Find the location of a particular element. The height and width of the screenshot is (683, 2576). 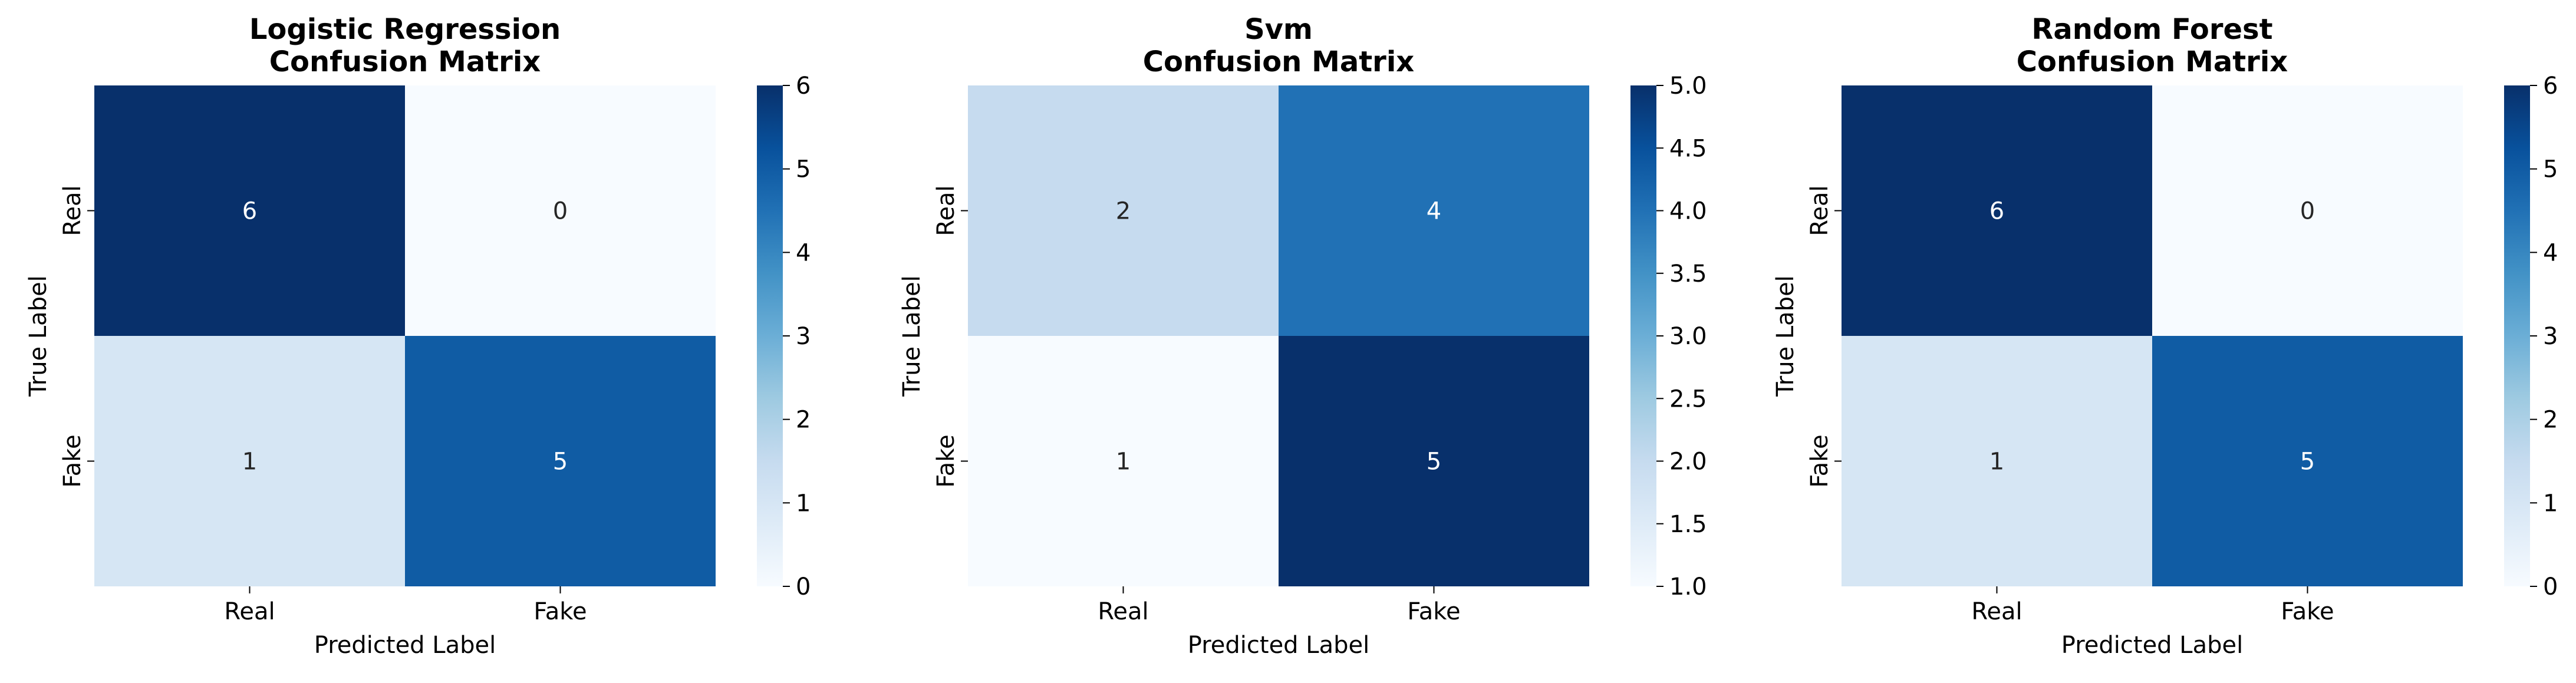

colorbar-tick-label: 3.0 is located at coordinates (1688, 336).